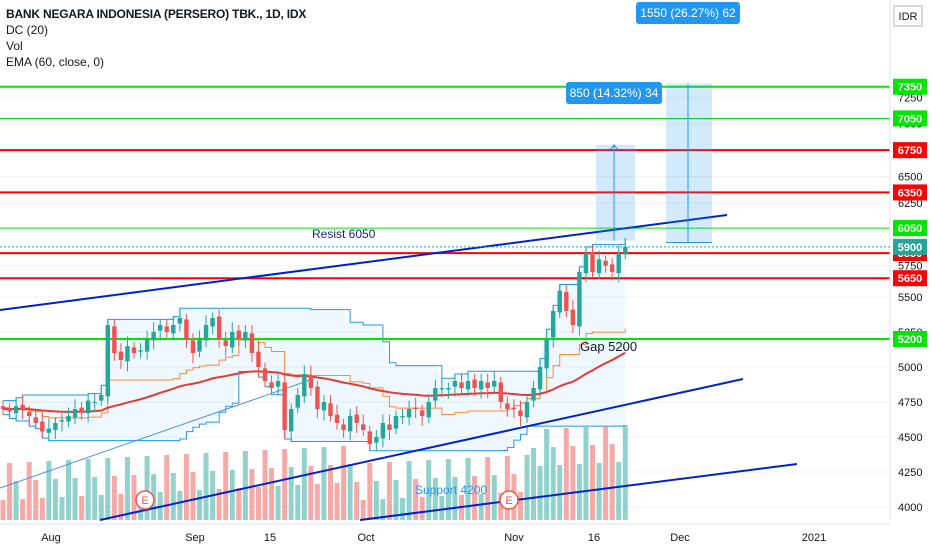 Image resolution: width=932 pixels, height=550 pixels. What do you see at coordinates (653, 122) in the screenshot?
I see `price-projections: 850 (14.32%) 34 1550 (26.27%) 62` at bounding box center [653, 122].